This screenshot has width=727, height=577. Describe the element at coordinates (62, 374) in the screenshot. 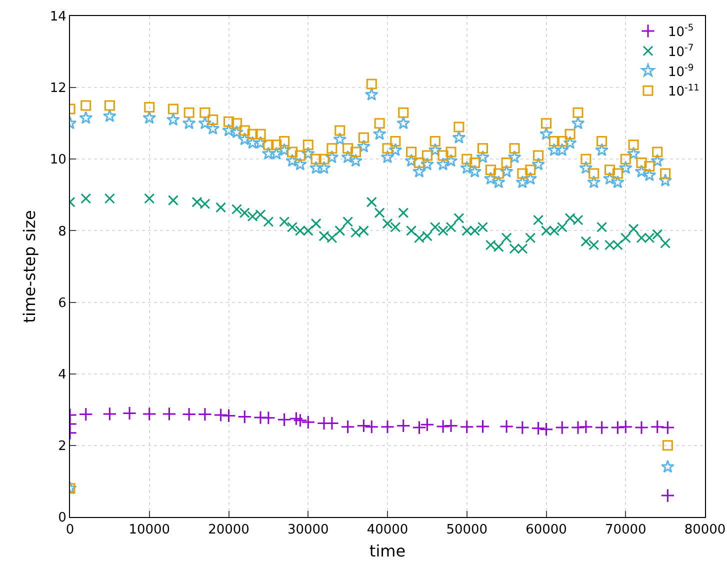

I see `y-tick-label: 4` at that location.